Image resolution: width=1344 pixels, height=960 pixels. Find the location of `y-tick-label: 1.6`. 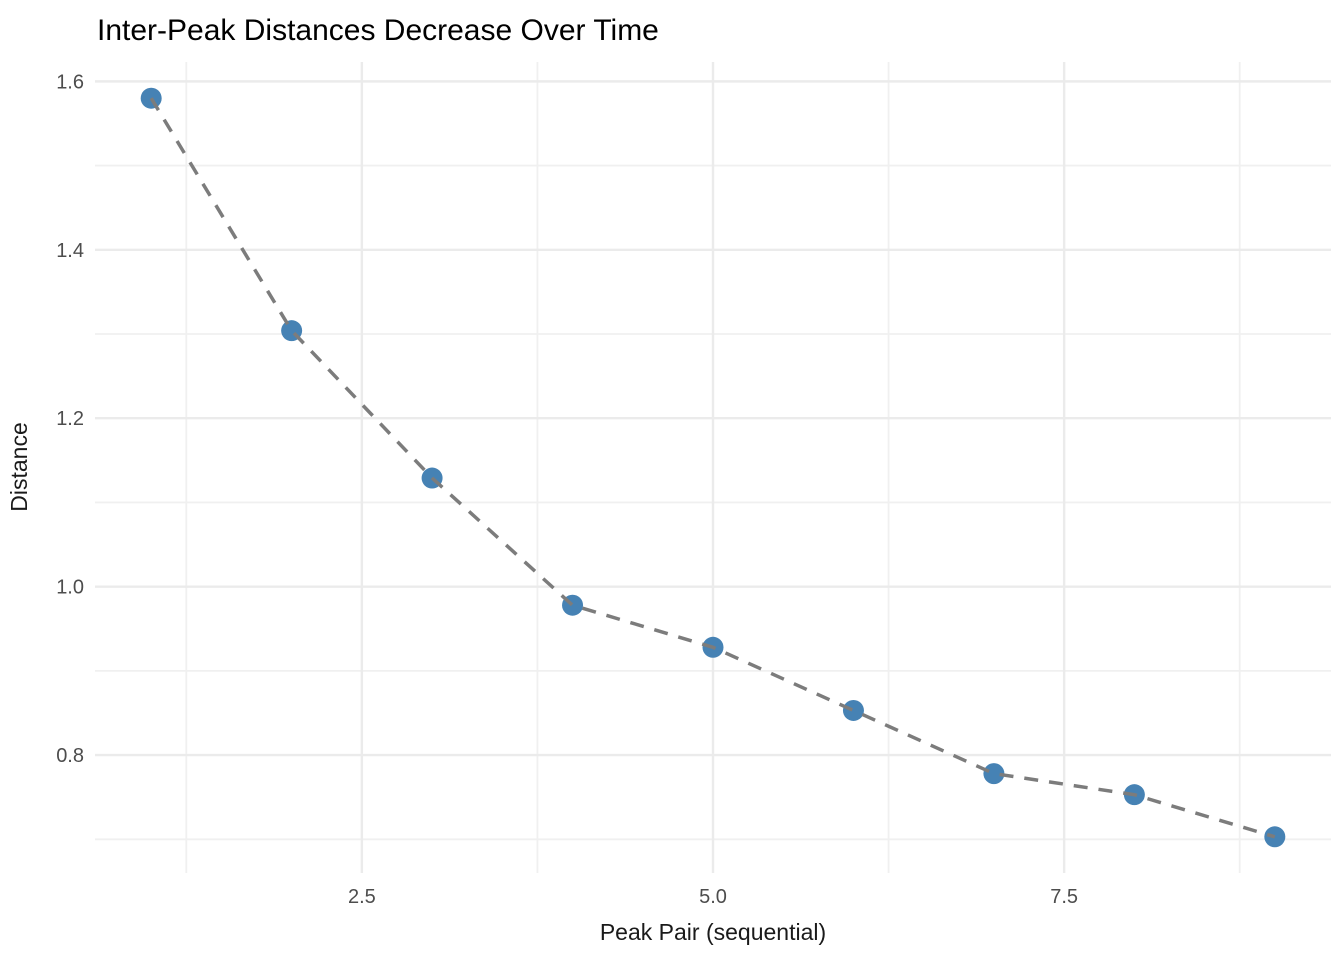

y-tick-label: 1.6 is located at coordinates (70, 82).